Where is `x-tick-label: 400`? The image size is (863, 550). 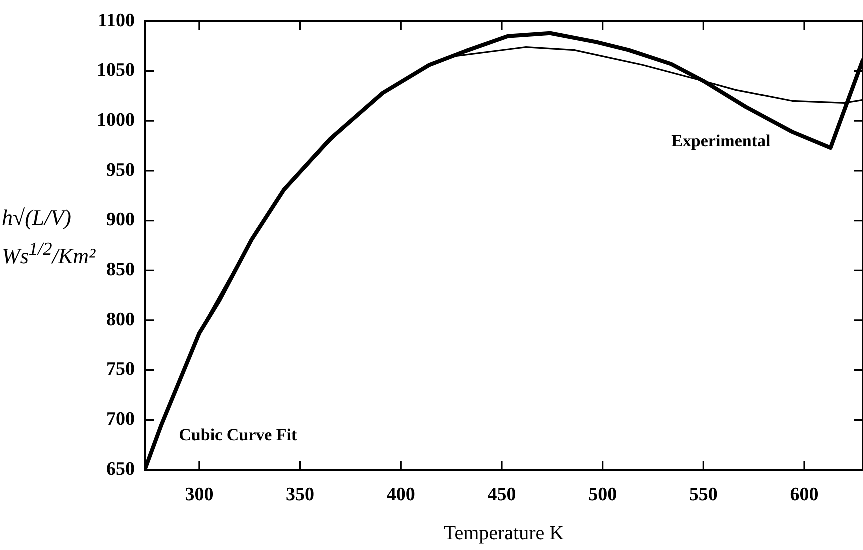 x-tick-label: 400 is located at coordinates (401, 495).